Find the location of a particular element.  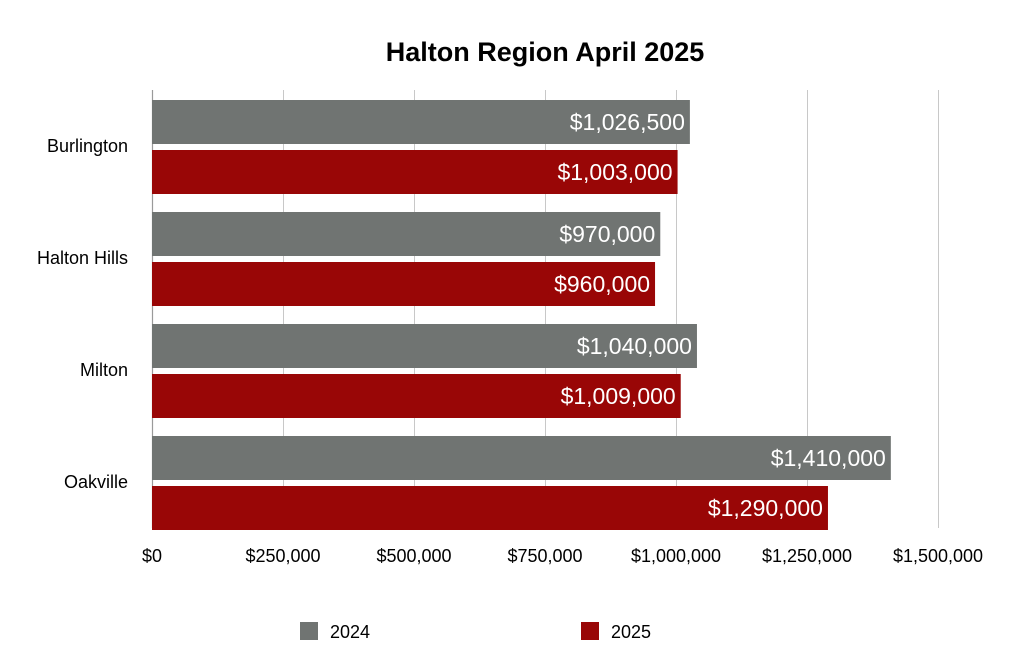

bar-2025-halton-hills is located at coordinates (404, 284).